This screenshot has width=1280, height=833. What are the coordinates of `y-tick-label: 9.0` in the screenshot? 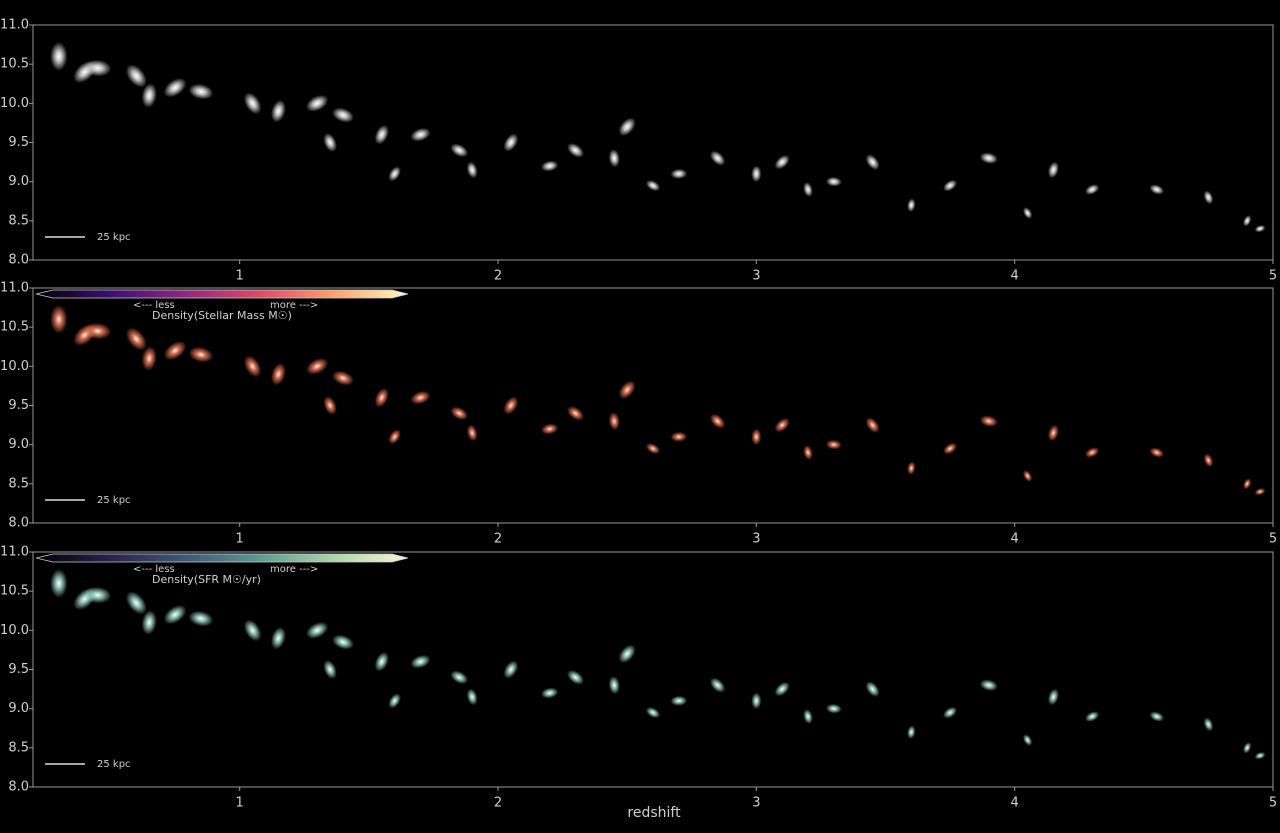 It's located at (18, 708).